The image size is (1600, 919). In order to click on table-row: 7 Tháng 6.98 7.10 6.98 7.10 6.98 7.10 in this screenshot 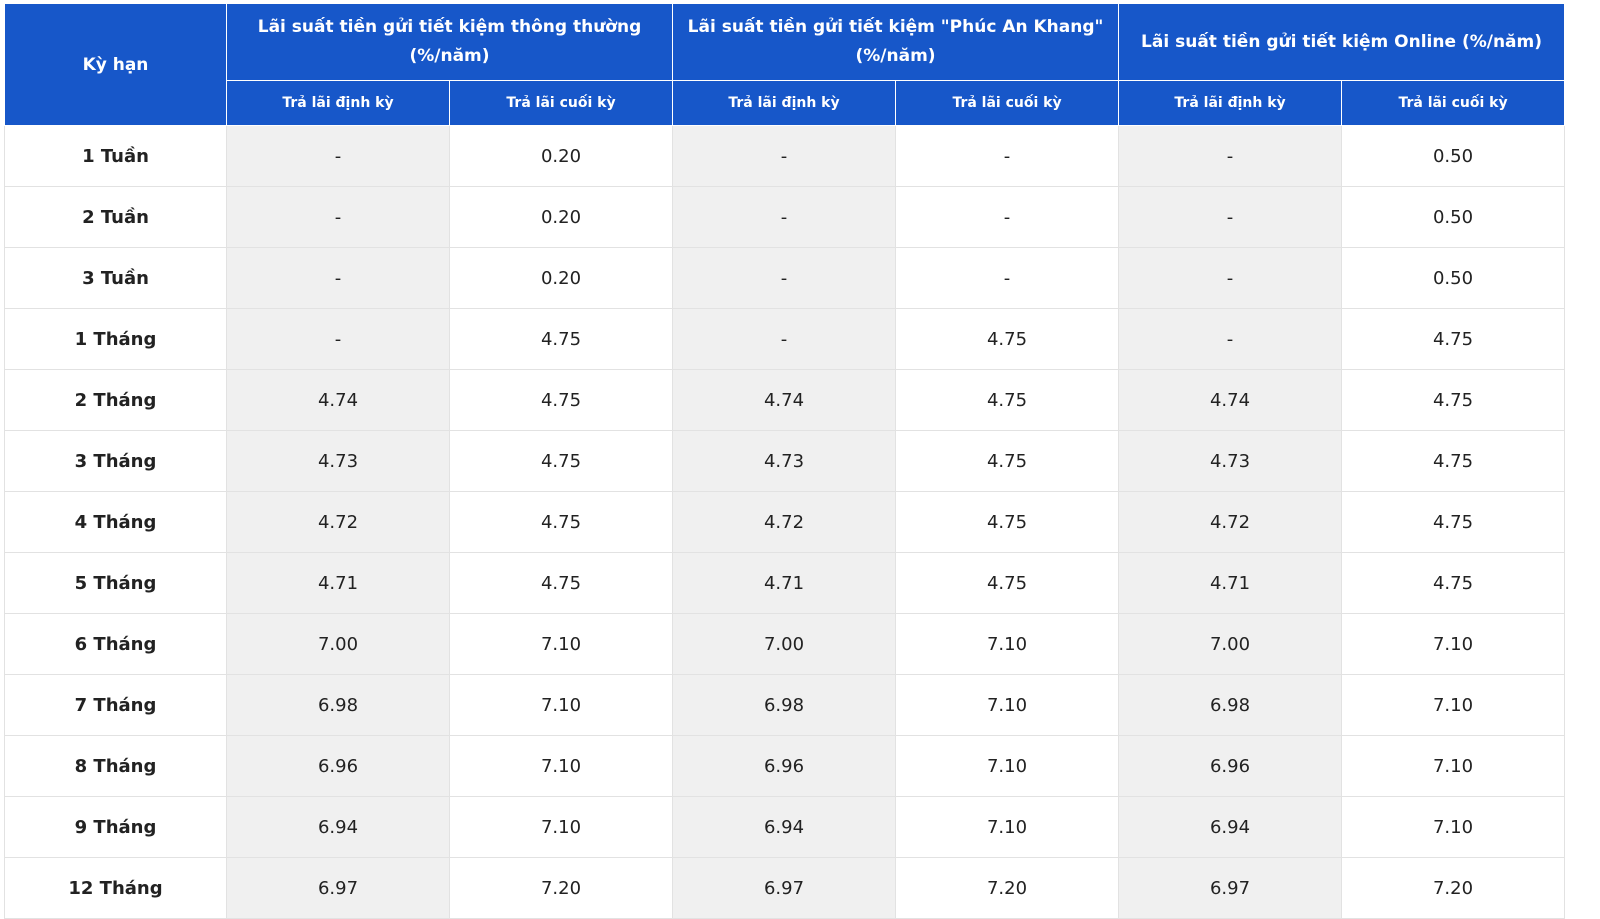, I will do `click(785, 705)`.